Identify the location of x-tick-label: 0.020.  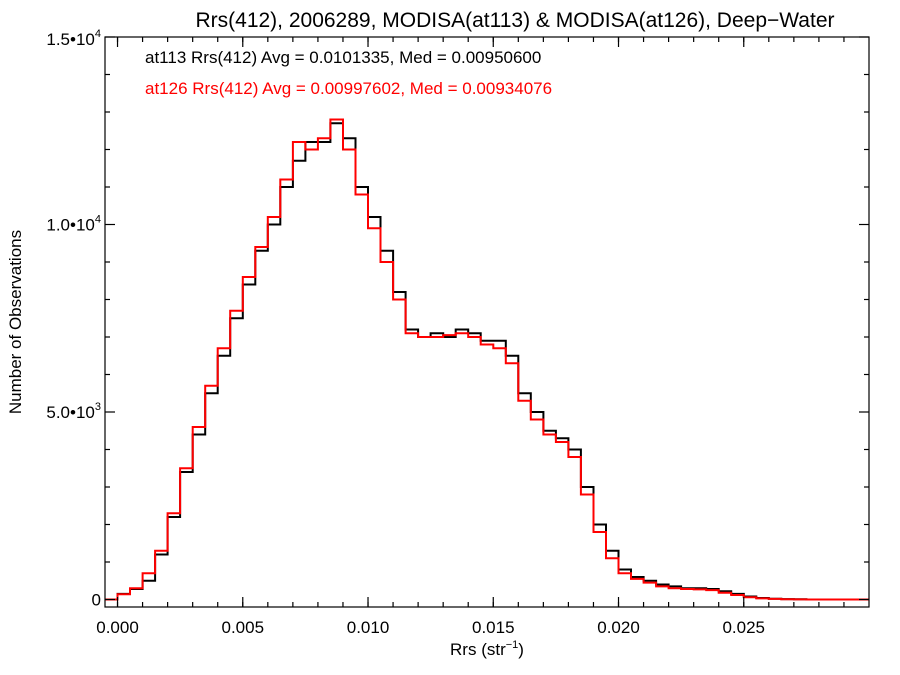
(618, 627).